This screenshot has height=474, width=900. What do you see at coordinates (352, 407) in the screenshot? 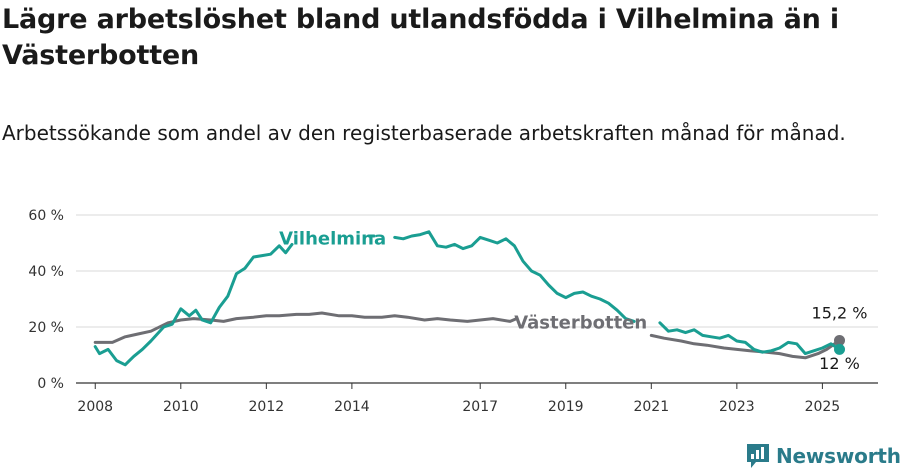
I see `x-tick-label: 2014` at bounding box center [352, 407].